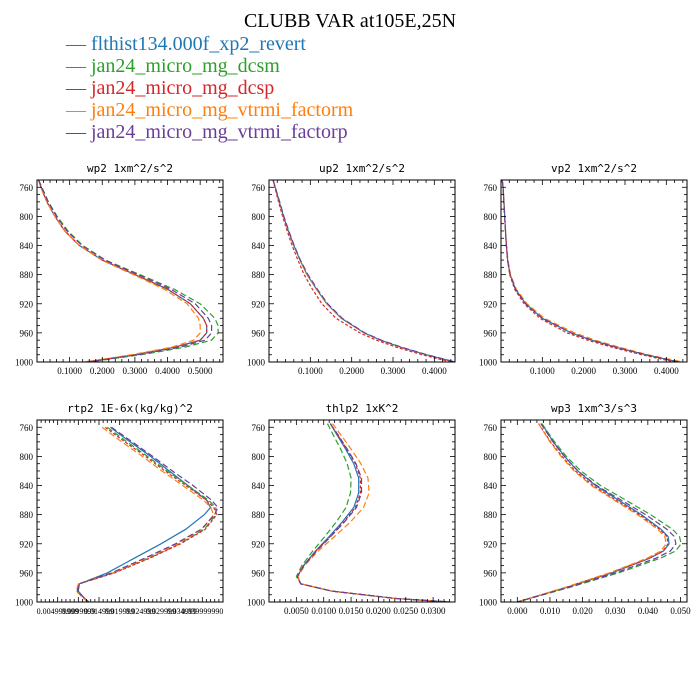  What do you see at coordinates (130, 168) in the screenshot?
I see `panel-title: wp2 1xm^2/s^2` at bounding box center [130, 168].